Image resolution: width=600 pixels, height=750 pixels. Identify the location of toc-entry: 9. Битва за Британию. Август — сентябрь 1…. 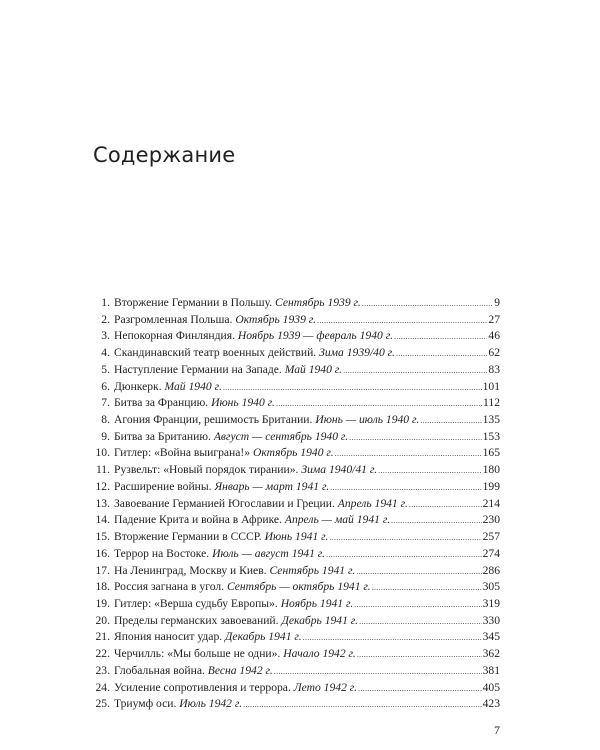
(294, 437).